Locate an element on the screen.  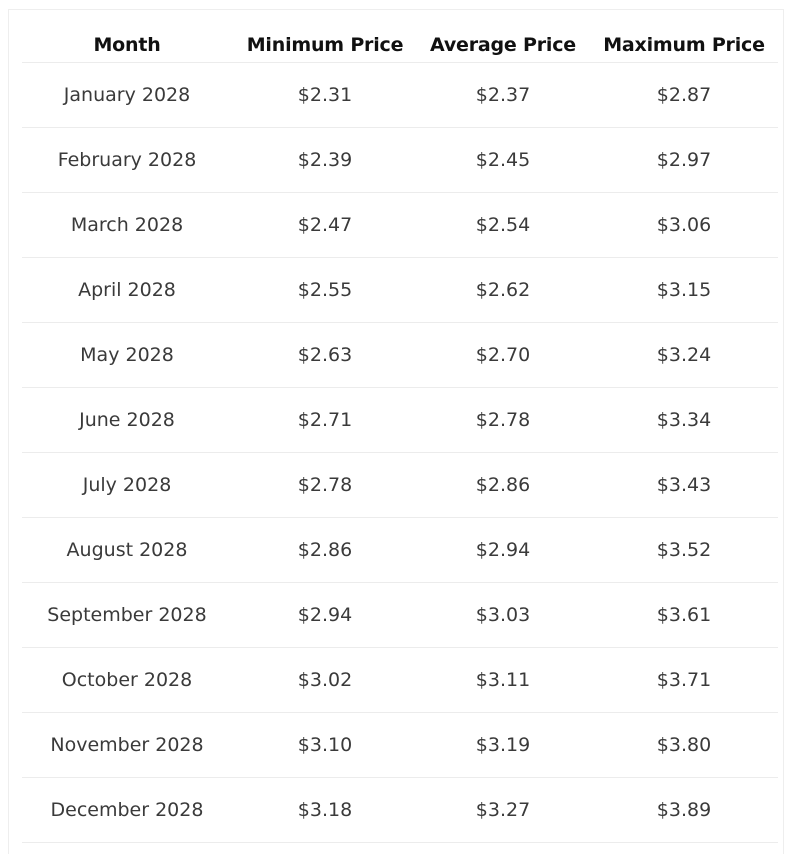
month-cell: September 2028 is located at coordinates (127, 615).